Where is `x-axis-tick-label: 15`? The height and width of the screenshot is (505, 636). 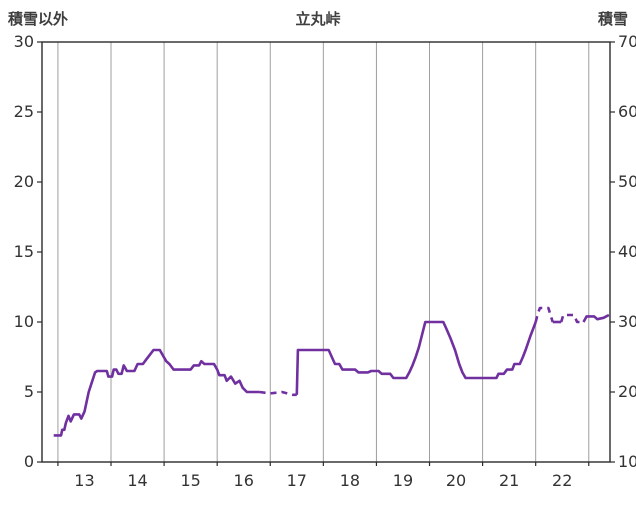
x-axis-tick-label: 15 is located at coordinates (190, 480).